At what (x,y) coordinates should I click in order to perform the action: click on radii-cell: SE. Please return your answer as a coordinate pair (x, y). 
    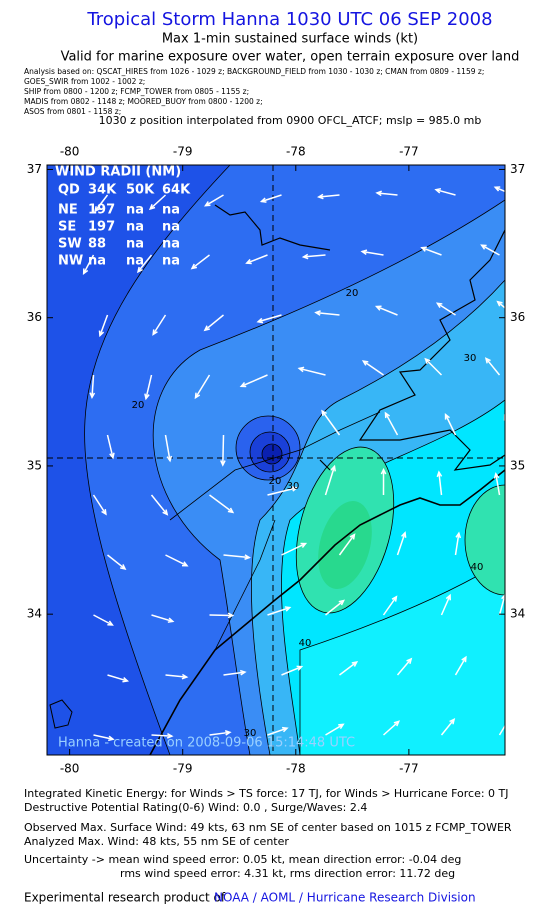
    Looking at the image, I should click on (67, 227).